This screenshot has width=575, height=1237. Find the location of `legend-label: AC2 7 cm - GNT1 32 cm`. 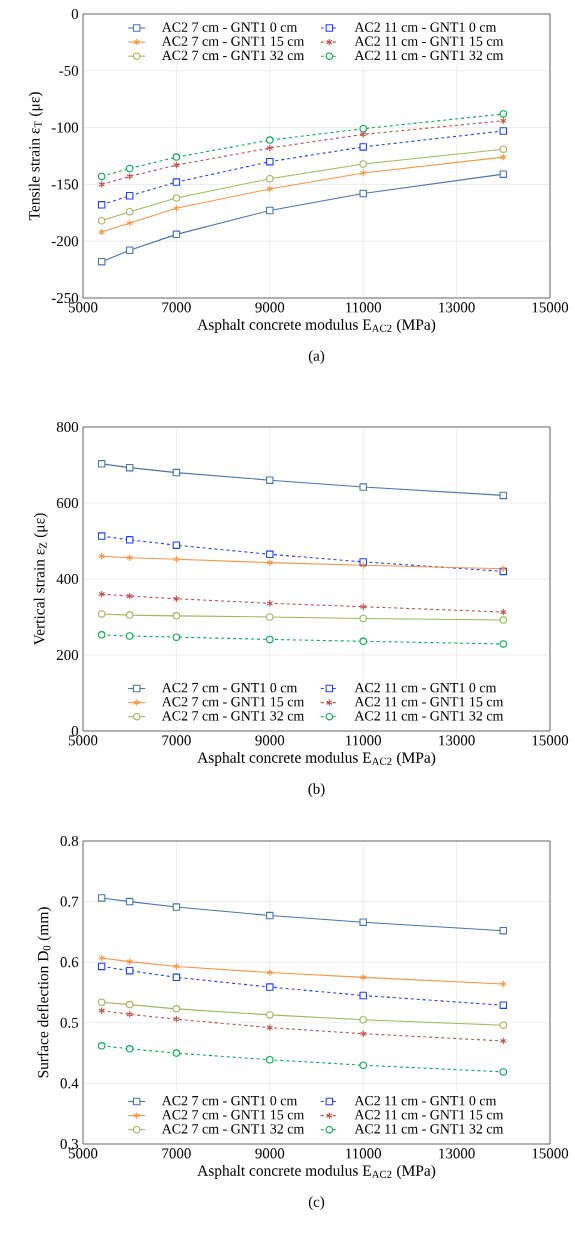

legend-label: AC2 7 cm - GNT1 32 cm is located at coordinates (233, 716).